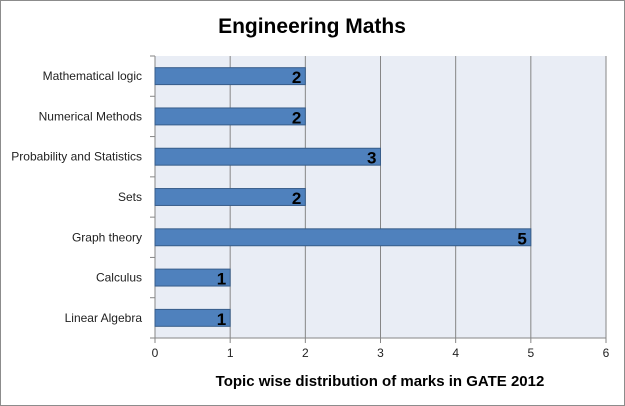 Image resolution: width=625 pixels, height=406 pixels. What do you see at coordinates (92, 76) in the screenshot?
I see `category-label: Mathematical logic` at bounding box center [92, 76].